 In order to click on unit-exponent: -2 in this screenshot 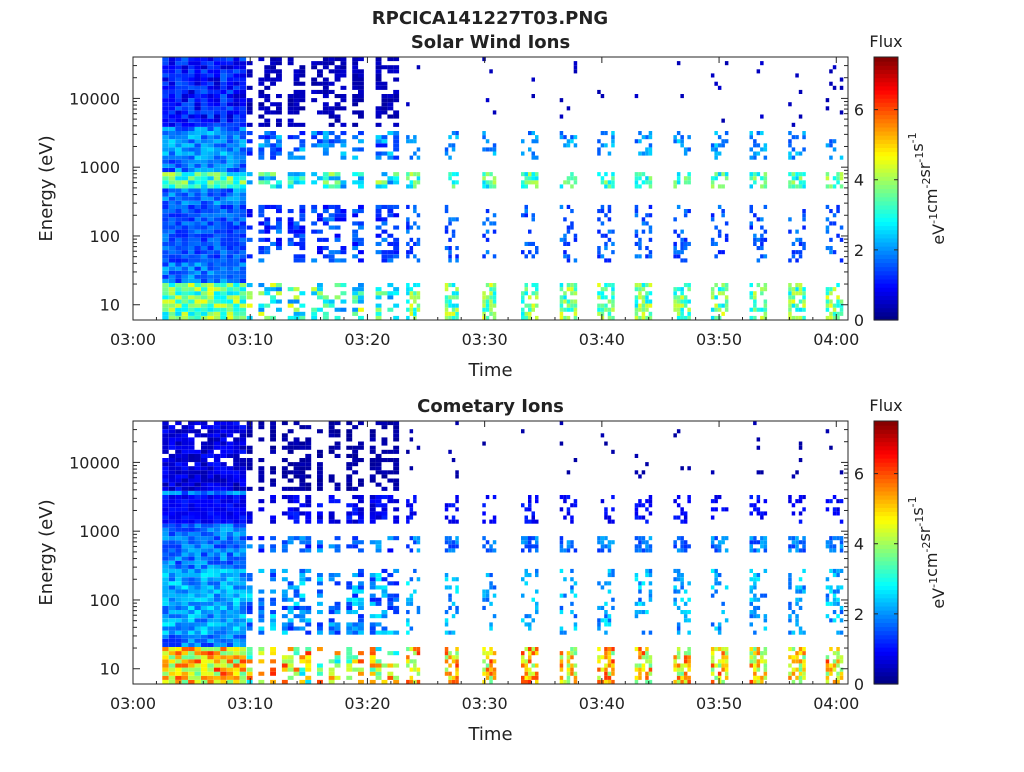, I will do `click(926, 183)`.